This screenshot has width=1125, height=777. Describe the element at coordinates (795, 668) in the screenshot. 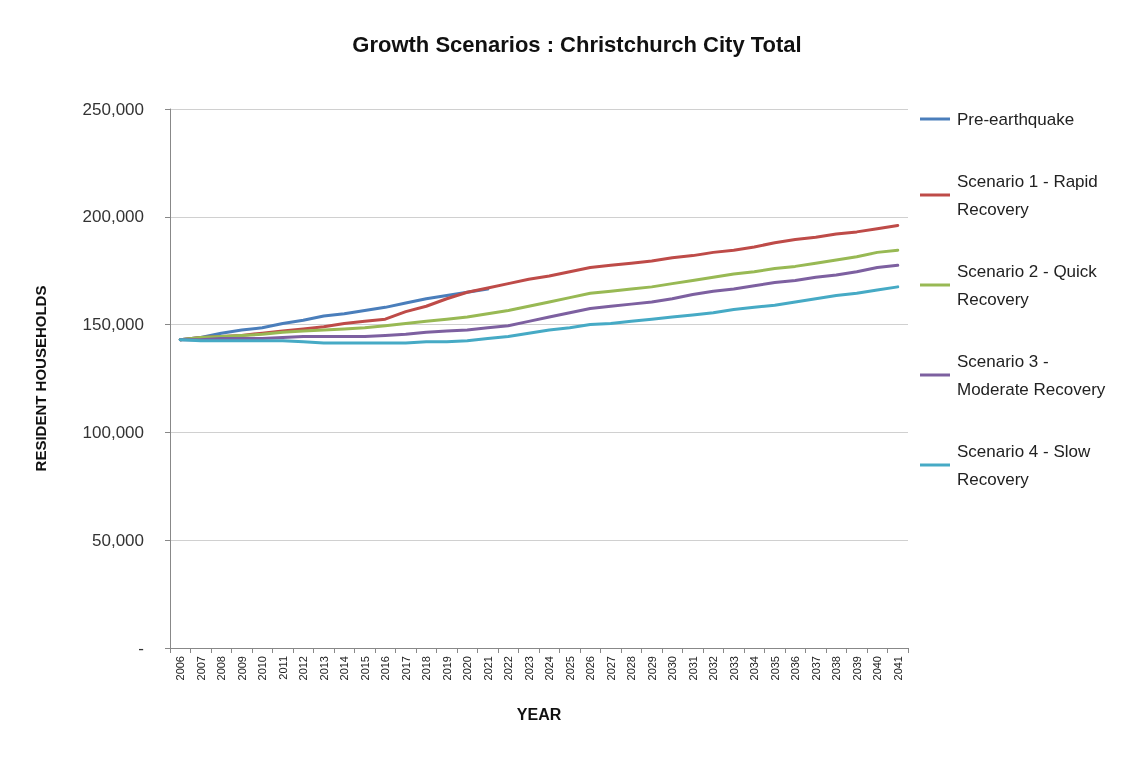

I see `x-tick-label: 2036` at that location.